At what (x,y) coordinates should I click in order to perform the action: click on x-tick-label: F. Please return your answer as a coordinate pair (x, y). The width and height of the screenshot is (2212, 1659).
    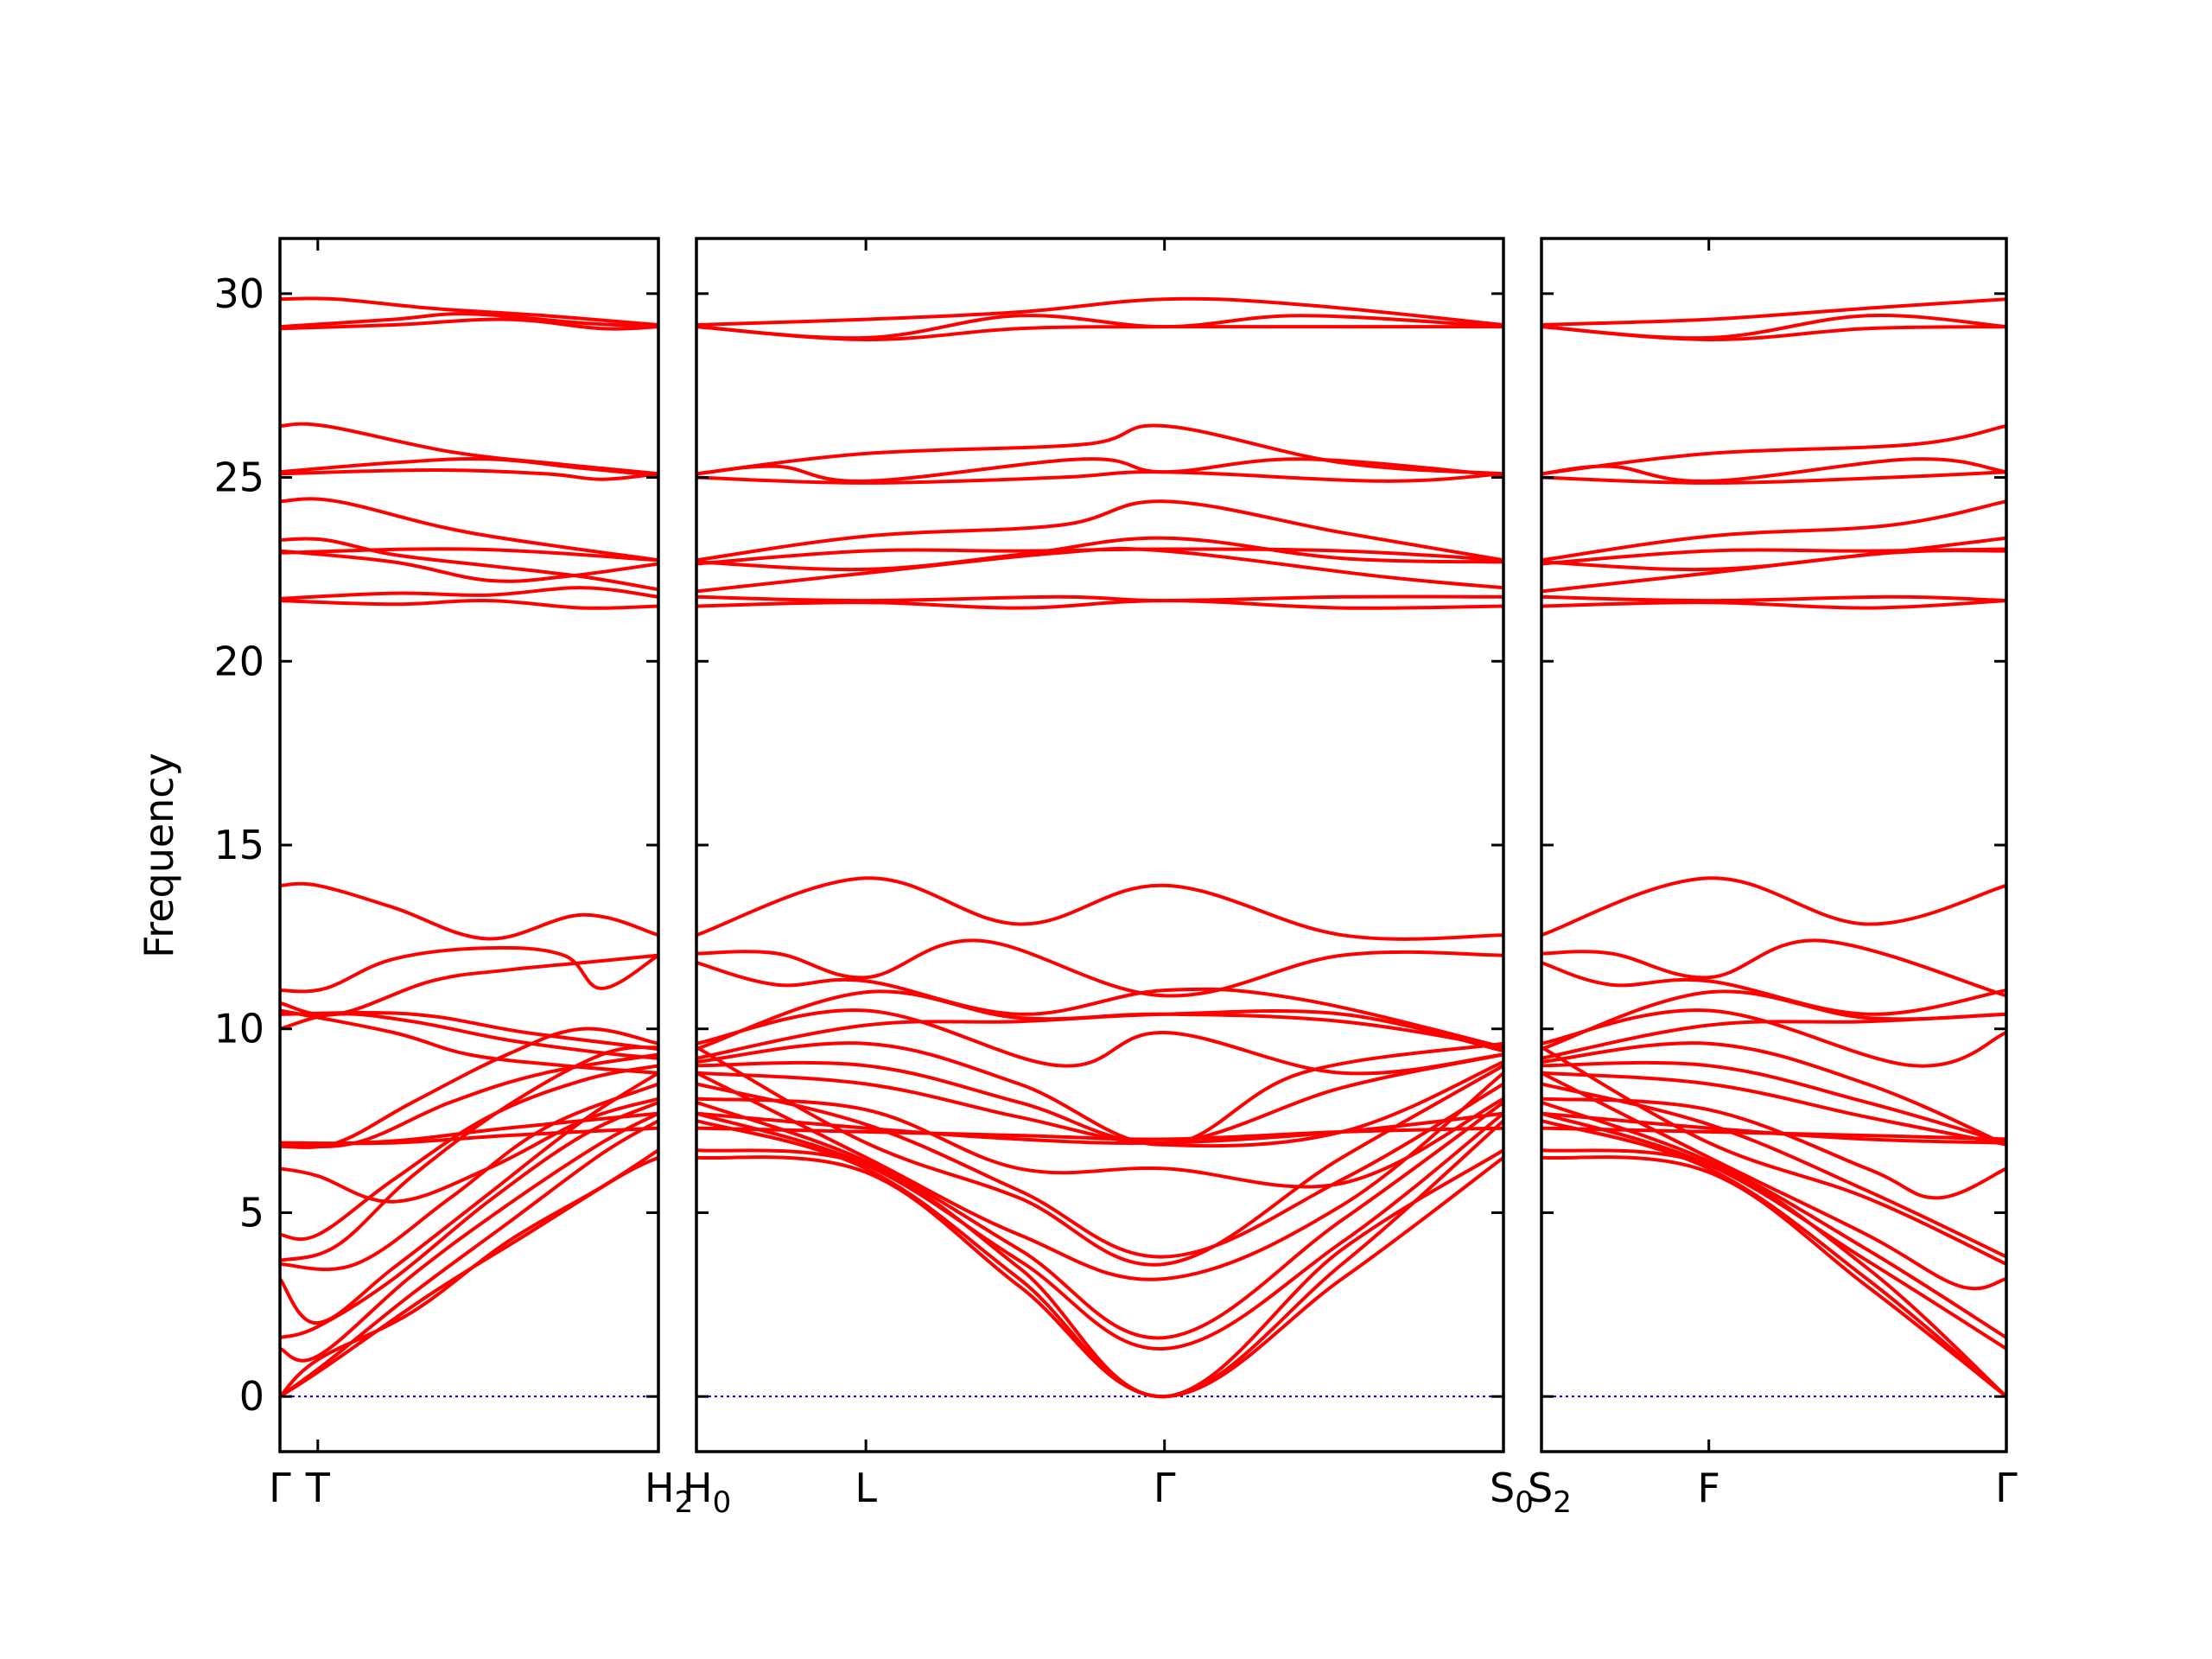
    Looking at the image, I should click on (1708, 1488).